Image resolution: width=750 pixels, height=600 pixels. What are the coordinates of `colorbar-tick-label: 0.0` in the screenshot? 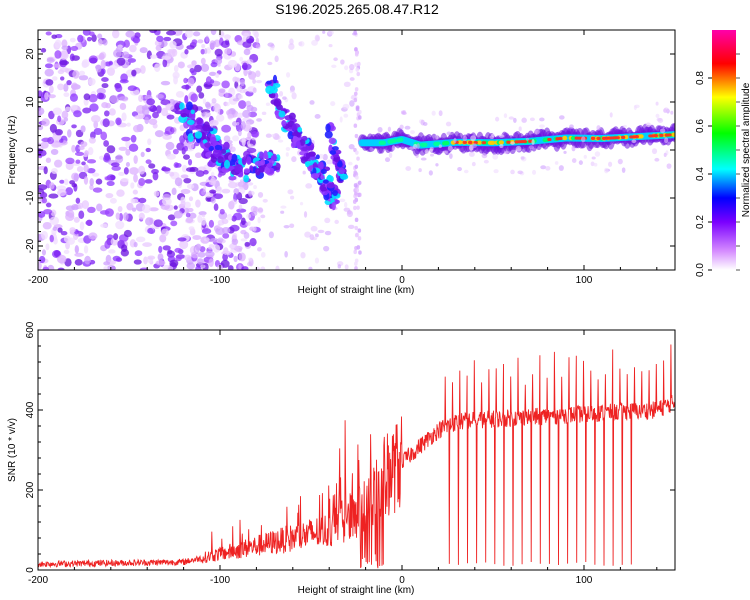 It's located at (700, 270).